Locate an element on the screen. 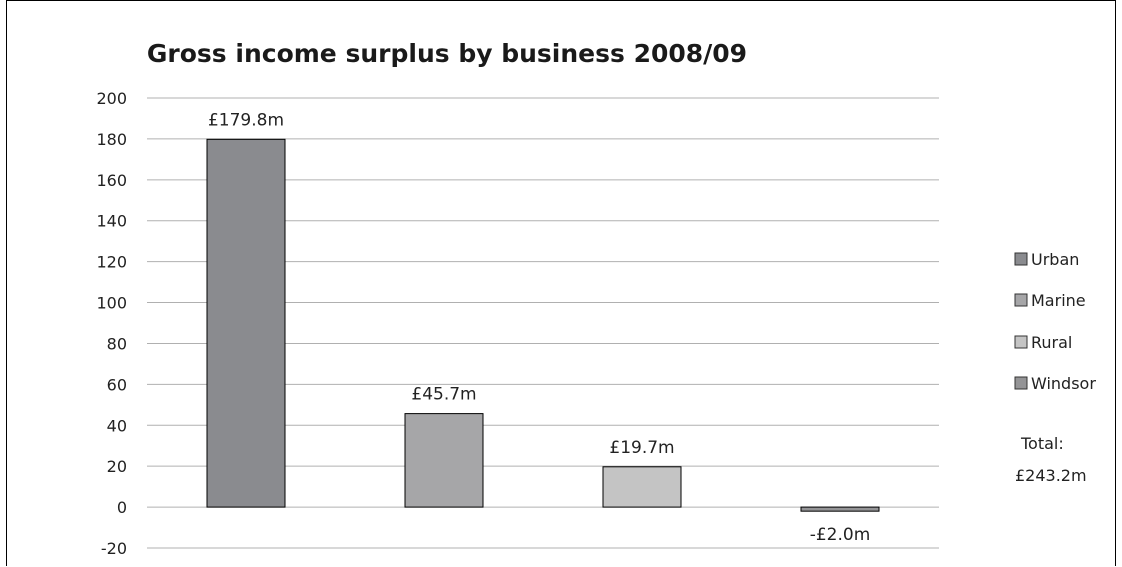  legend-label: Marine is located at coordinates (1058, 300).